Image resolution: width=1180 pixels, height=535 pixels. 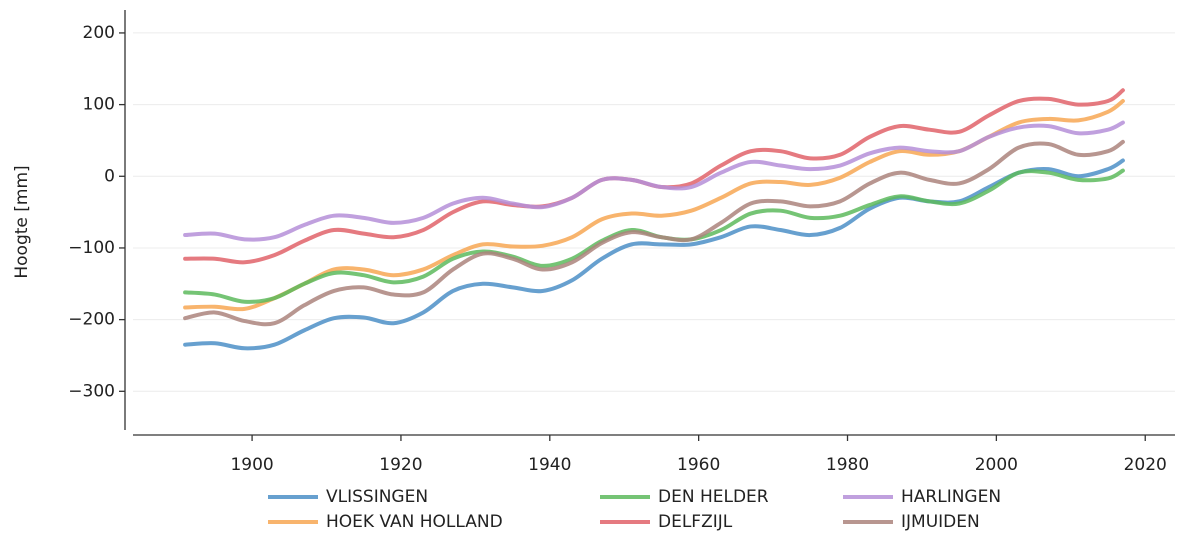 I want to click on x-tick-label: 2020, so click(x=1145, y=465).